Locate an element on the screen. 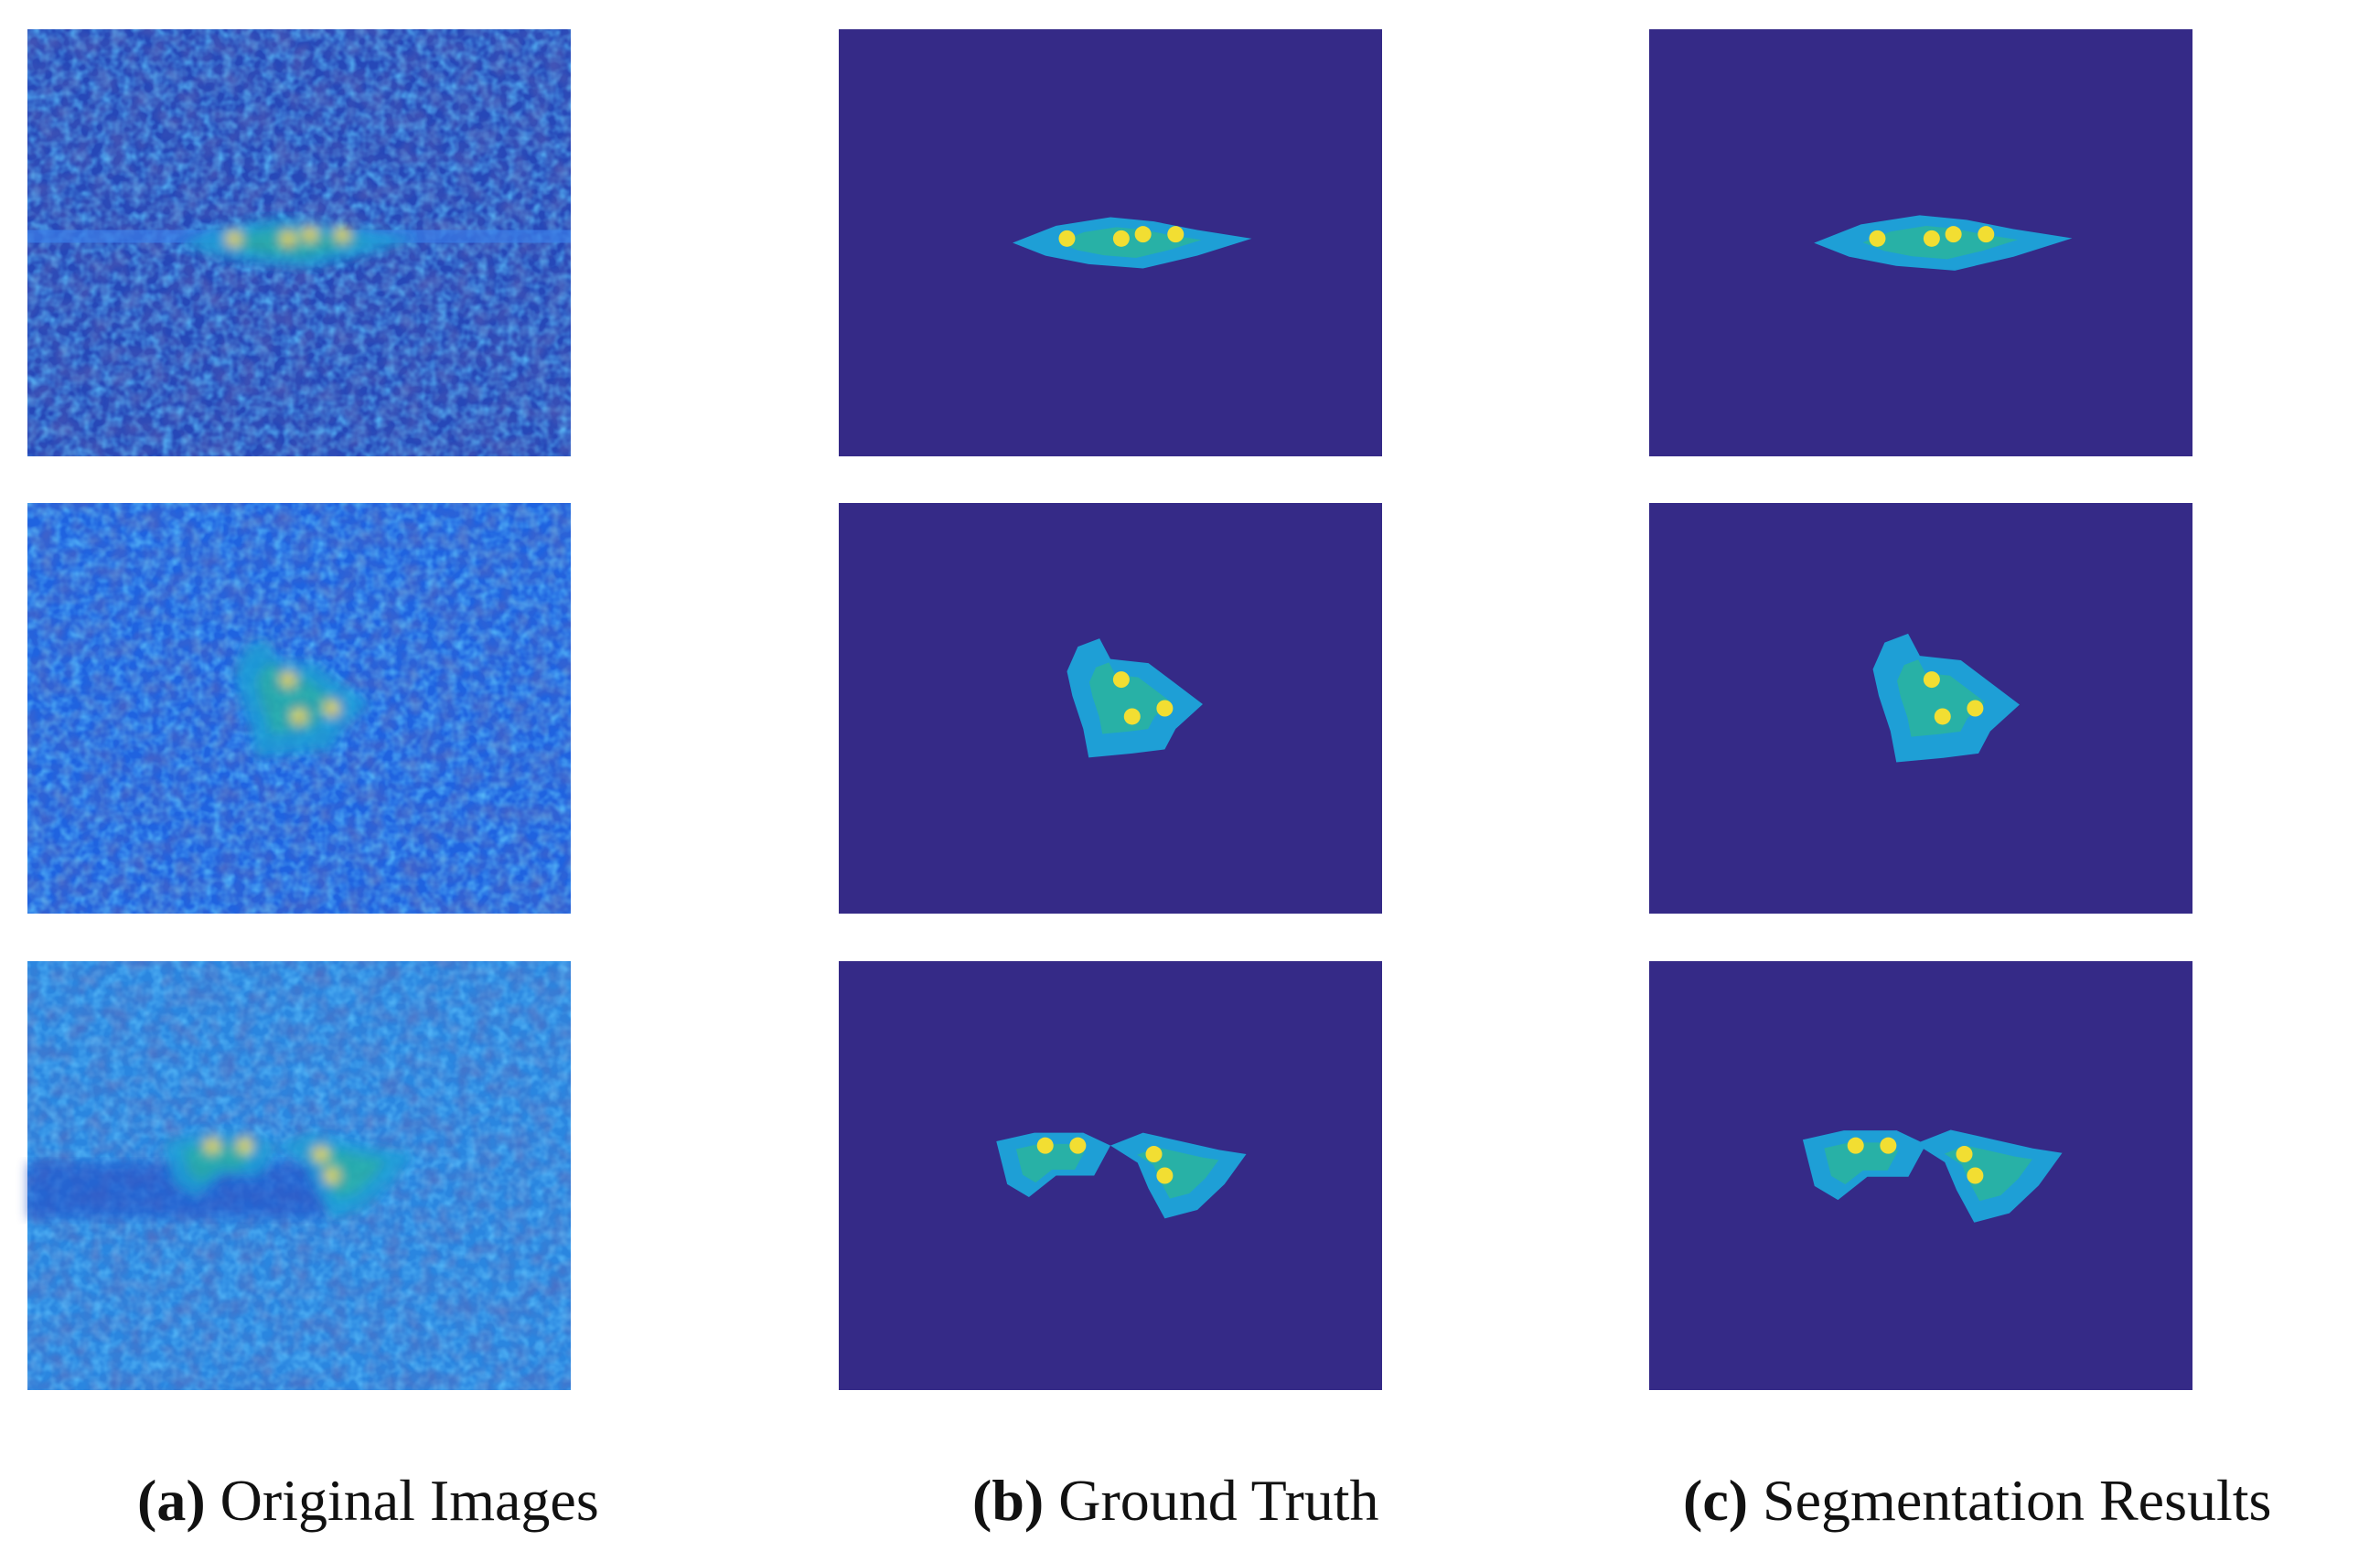 The width and height of the screenshot is (2380, 1562). caption-text: Original Images is located at coordinates (409, 1500).